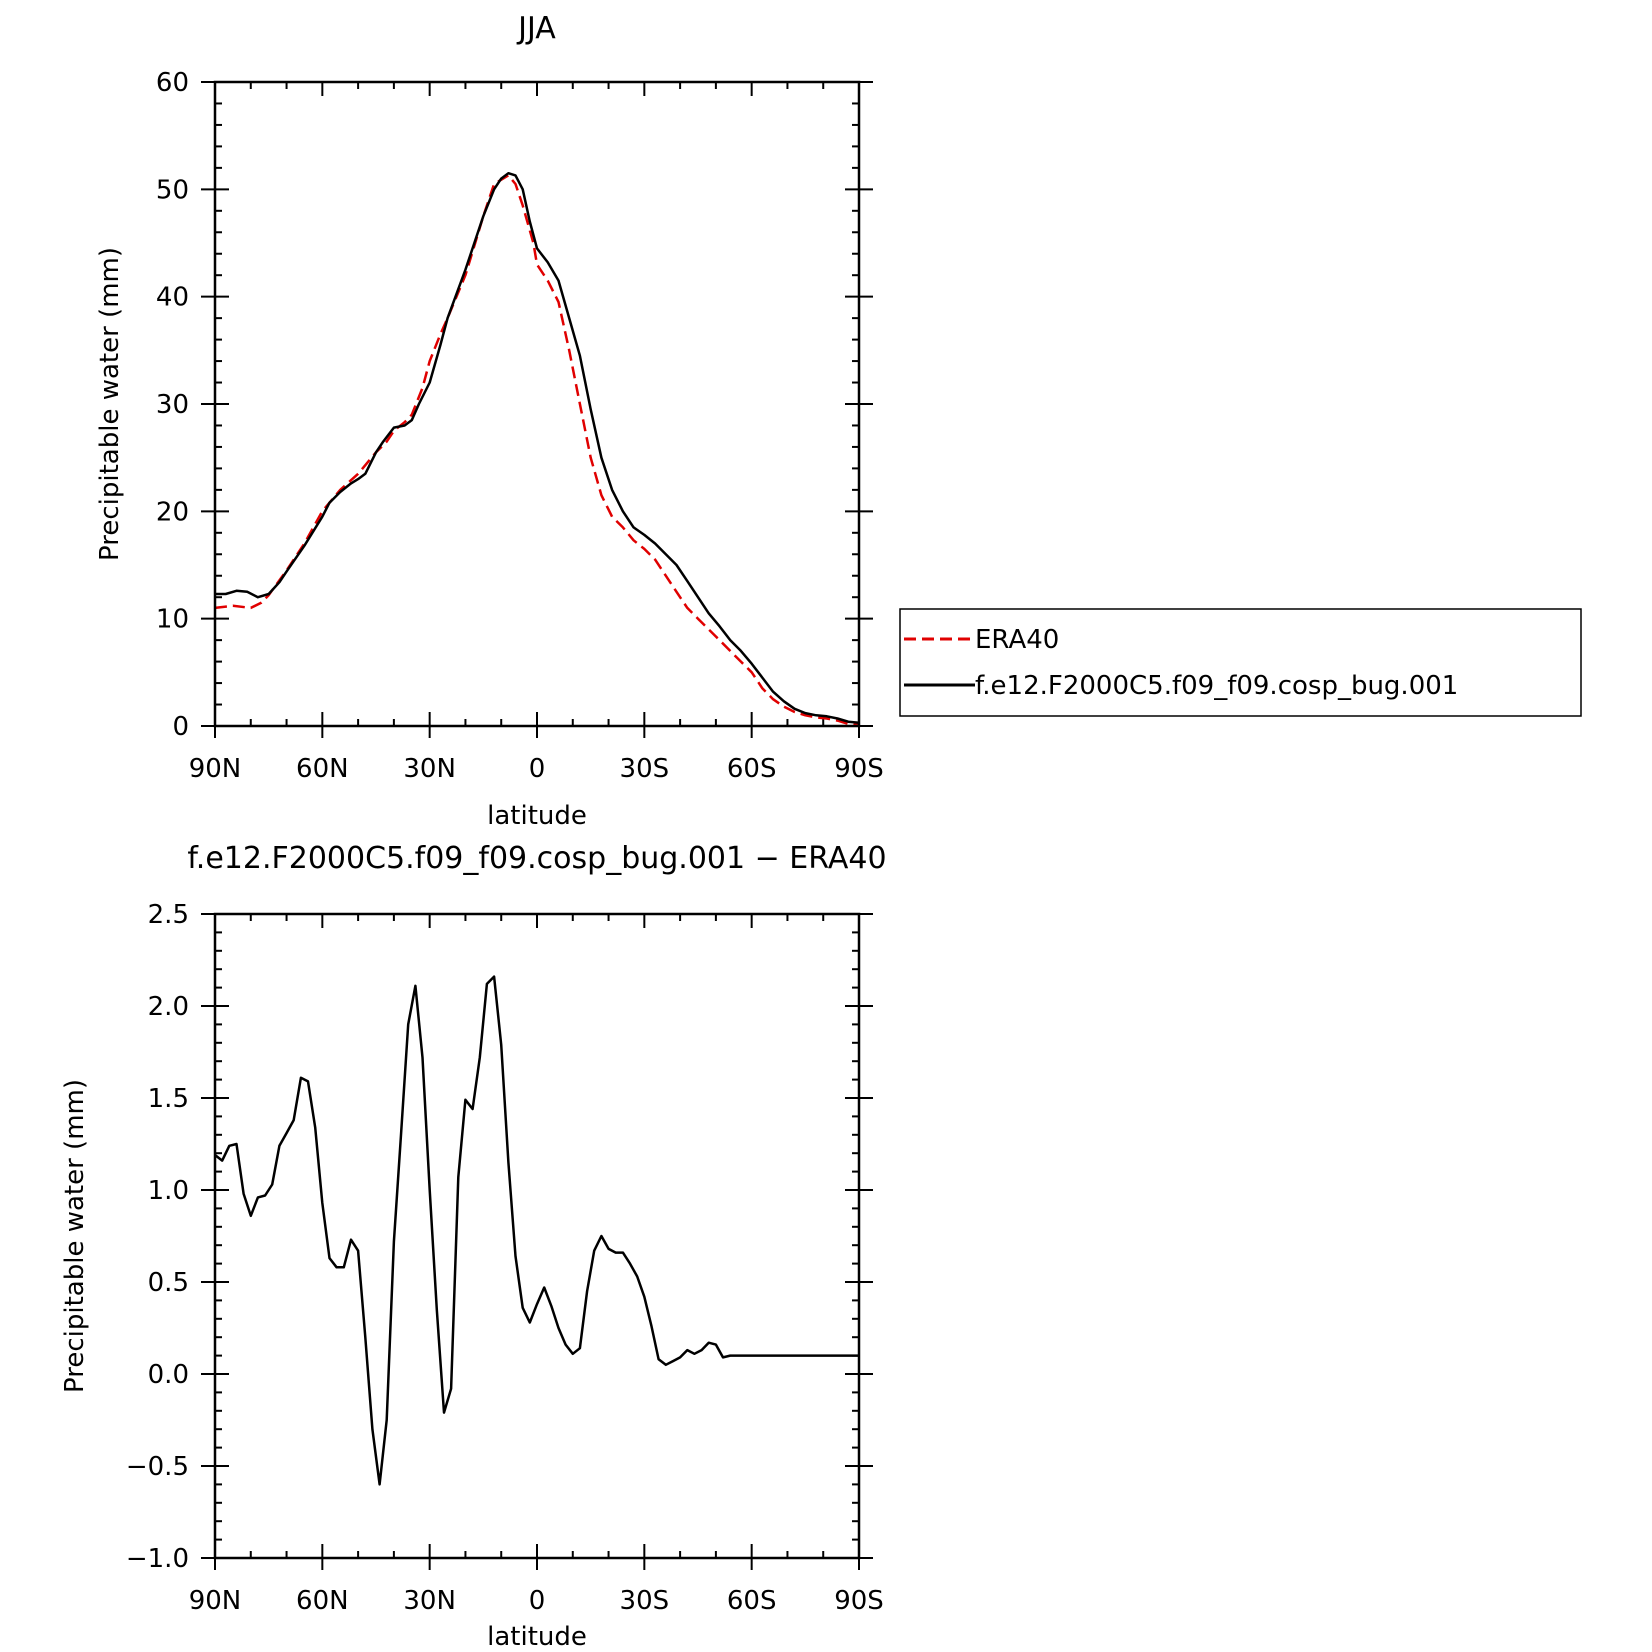  Describe the element at coordinates (172, 298) in the screenshot. I see `top-y-tick-label: 40` at that location.